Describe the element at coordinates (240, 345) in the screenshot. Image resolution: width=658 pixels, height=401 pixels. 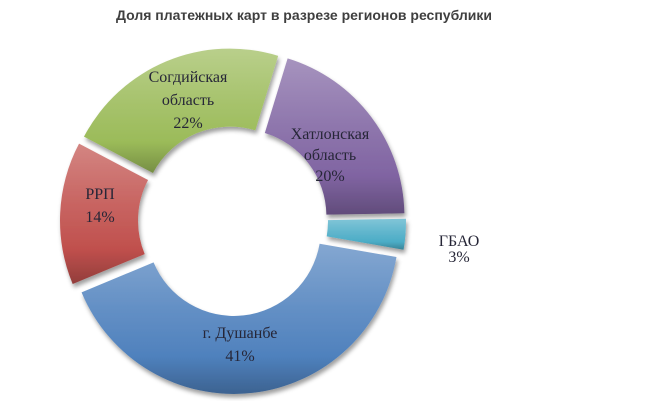
I see `slice-label-2: г. Душанбе 41%` at that location.